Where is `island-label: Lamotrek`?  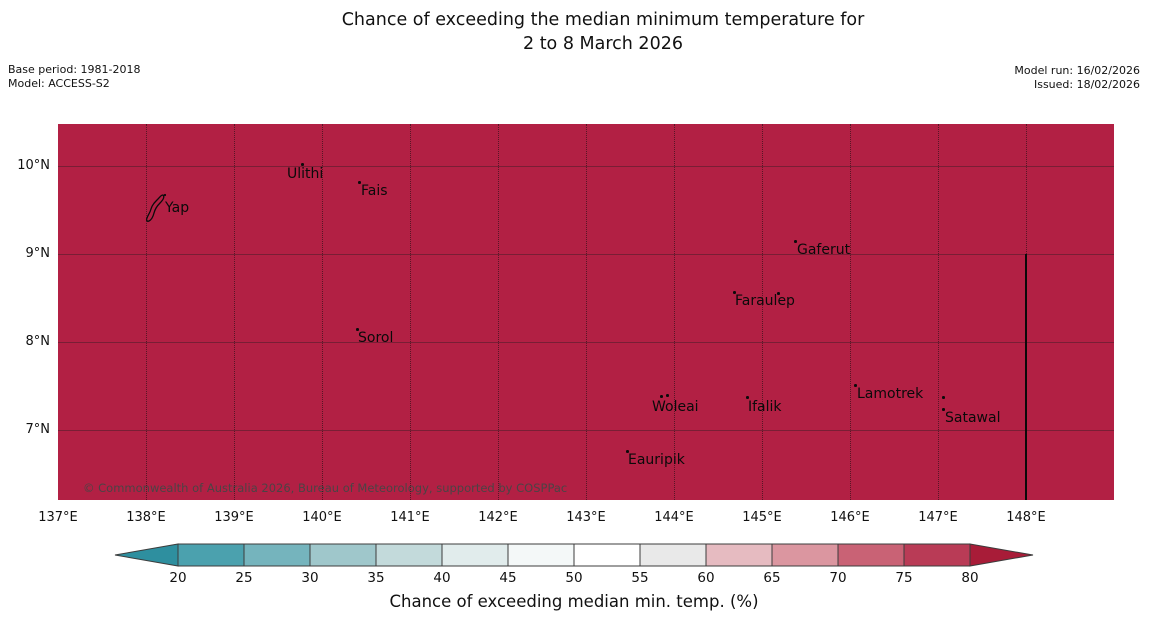
island-label: Lamotrek is located at coordinates (890, 394).